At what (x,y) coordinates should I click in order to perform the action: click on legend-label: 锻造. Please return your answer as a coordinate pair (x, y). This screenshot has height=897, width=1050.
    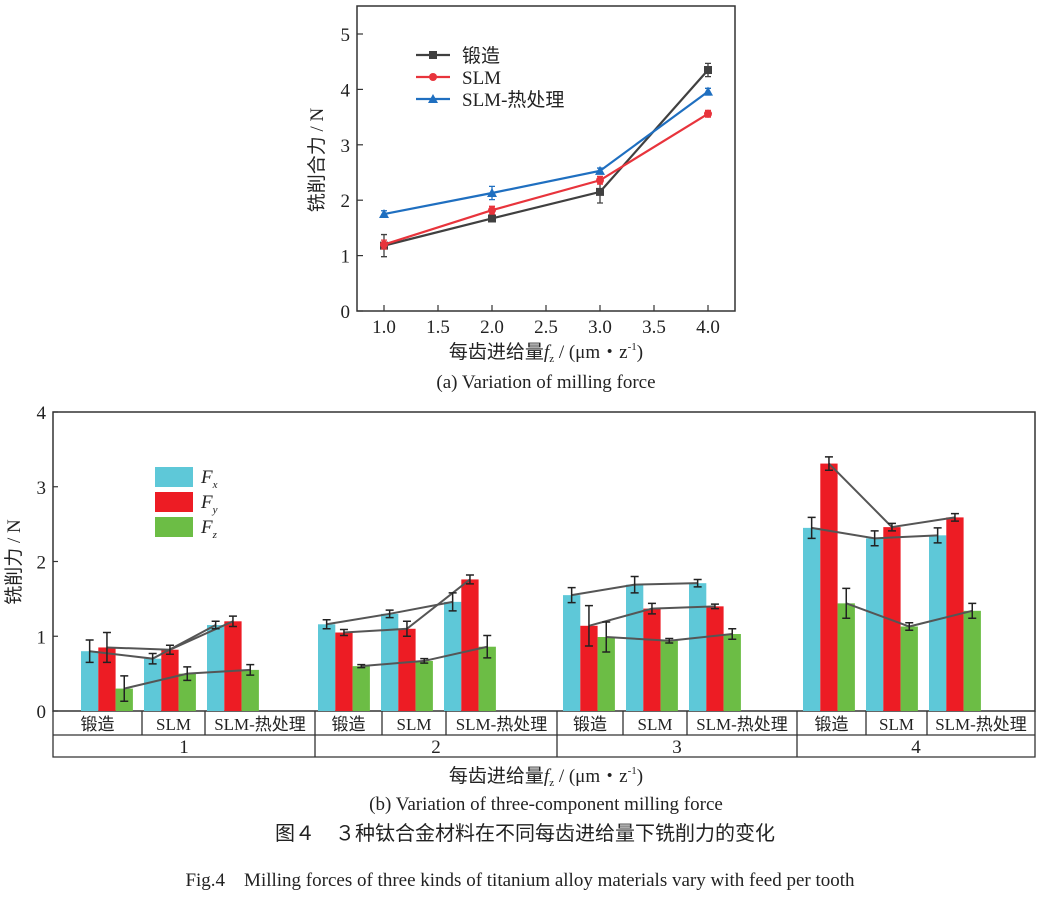
    Looking at the image, I should click on (481, 56).